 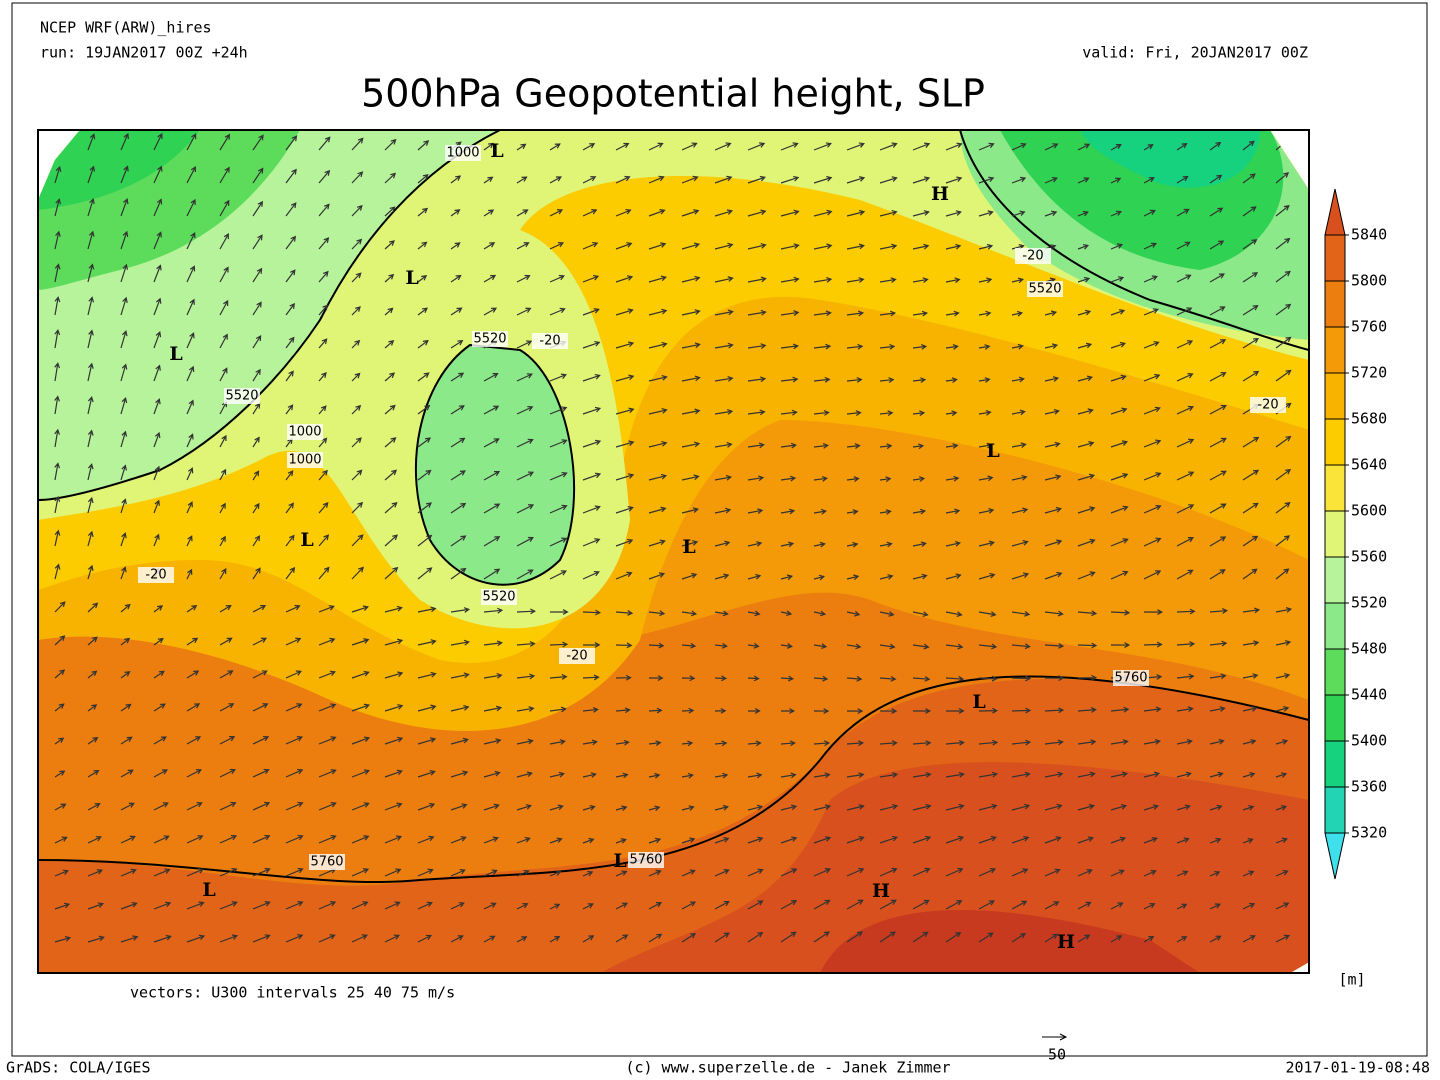 I want to click on pressure-center: L, so click(x=688, y=547).